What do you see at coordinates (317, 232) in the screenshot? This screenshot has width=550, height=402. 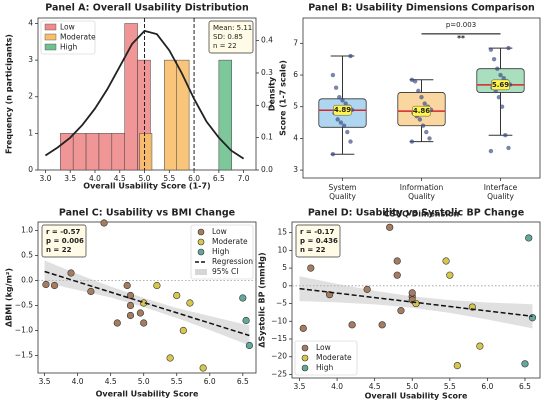 I see `stats-text: r = -0.17` at bounding box center [317, 232].